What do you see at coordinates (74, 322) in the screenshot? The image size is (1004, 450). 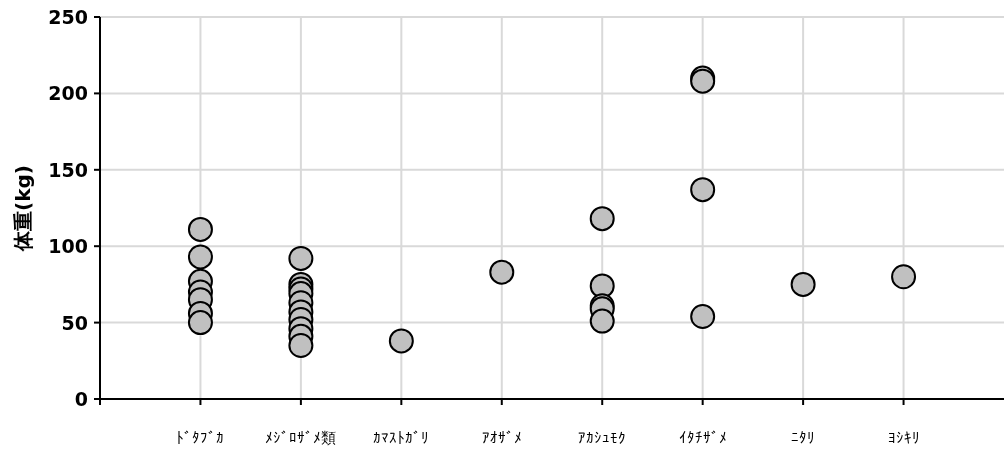 I see `y-tick-label: 50` at bounding box center [74, 322].